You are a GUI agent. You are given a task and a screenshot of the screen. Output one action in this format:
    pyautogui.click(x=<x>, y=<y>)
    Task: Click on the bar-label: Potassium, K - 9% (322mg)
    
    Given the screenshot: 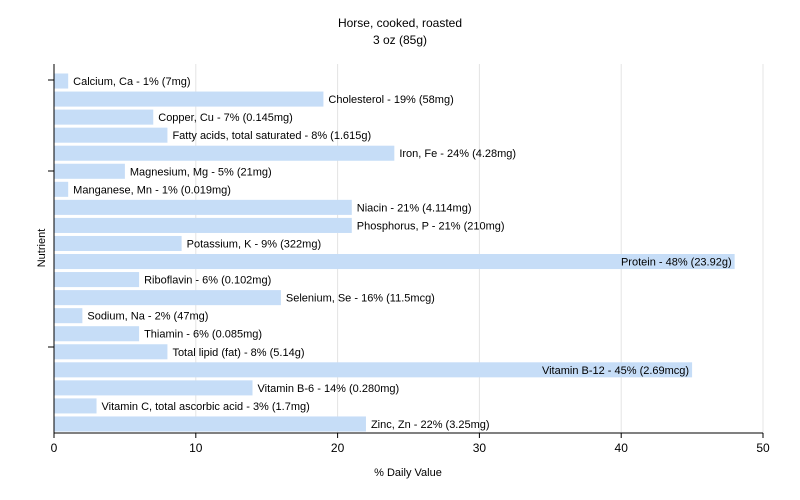 What is the action you would take?
    pyautogui.click(x=254, y=244)
    